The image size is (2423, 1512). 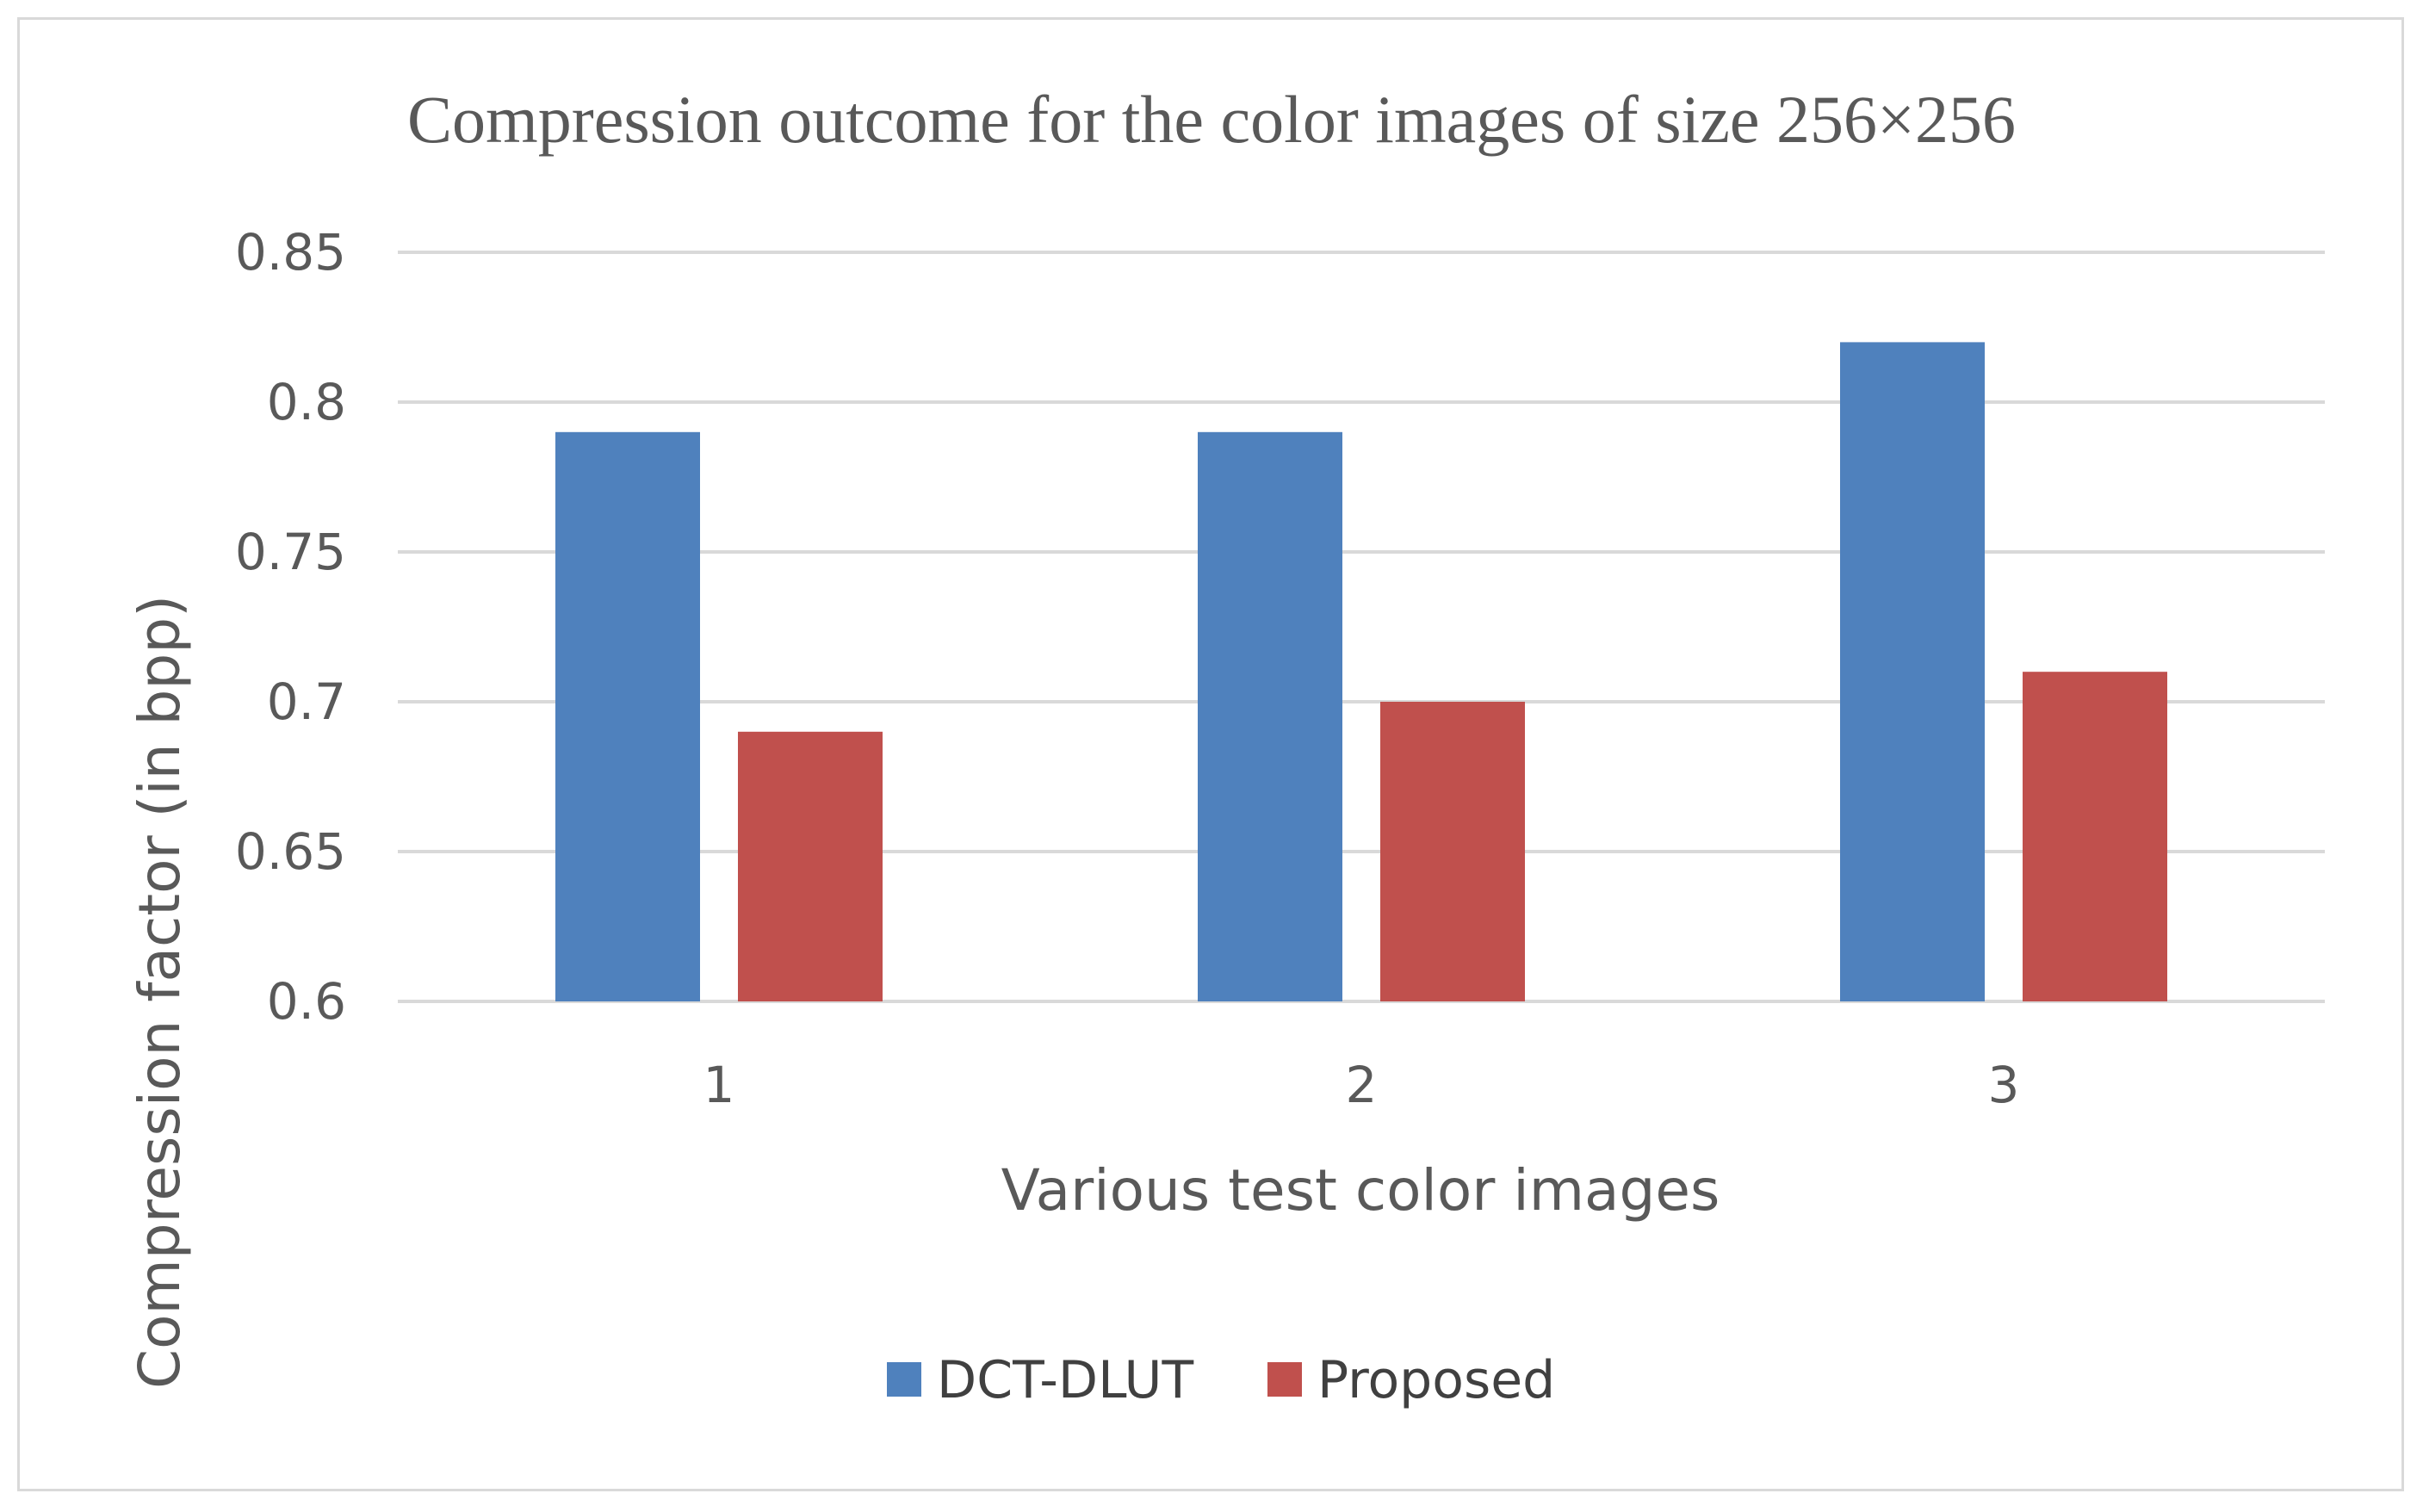 I want to click on legend-swatch-proposed, so click(x=1284, y=1380).